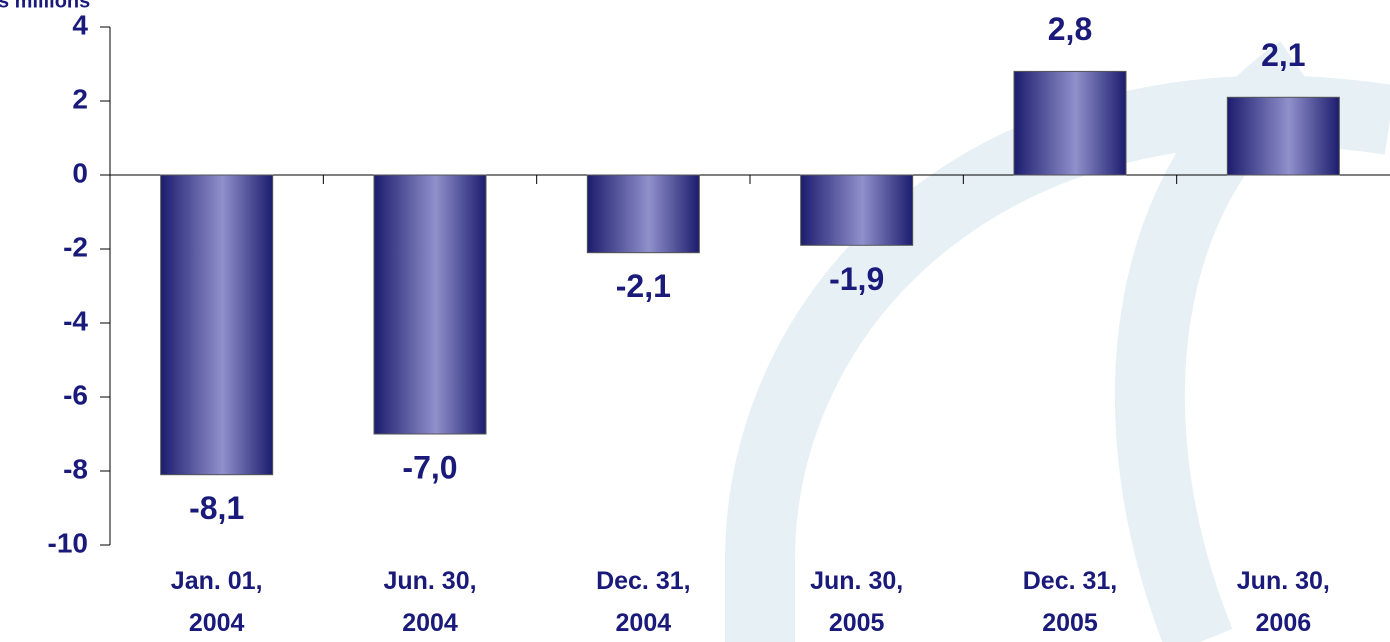 The height and width of the screenshot is (642, 1390). I want to click on y-tick-label: -2, so click(75, 246).